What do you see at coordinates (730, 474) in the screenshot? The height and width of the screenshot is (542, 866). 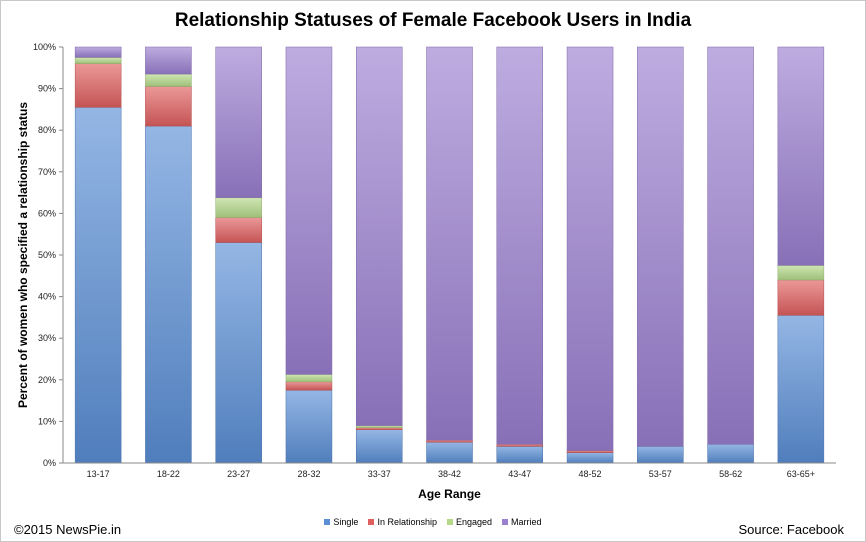 I see `x-tick-label: 58-62` at bounding box center [730, 474].